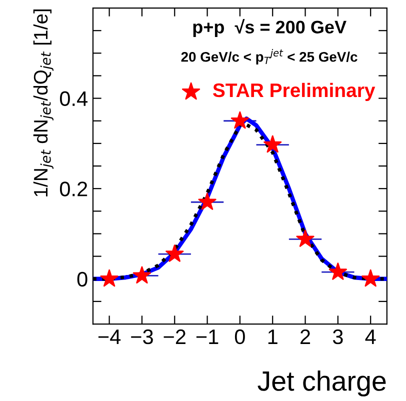 The width and height of the screenshot is (406, 401). I want to click on x-tick-label: 0, so click(239, 336).